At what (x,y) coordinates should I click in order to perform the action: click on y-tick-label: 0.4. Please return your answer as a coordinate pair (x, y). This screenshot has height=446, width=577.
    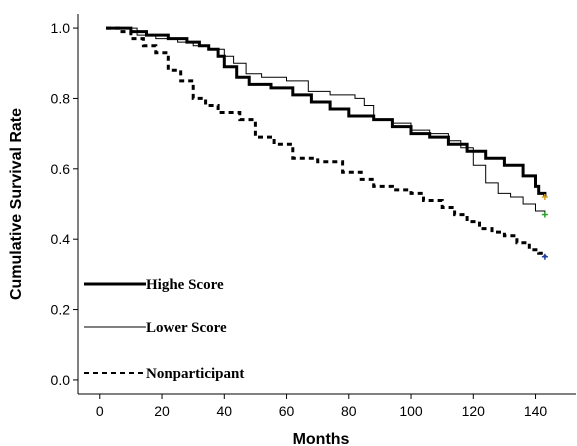
    Looking at the image, I should click on (61, 239).